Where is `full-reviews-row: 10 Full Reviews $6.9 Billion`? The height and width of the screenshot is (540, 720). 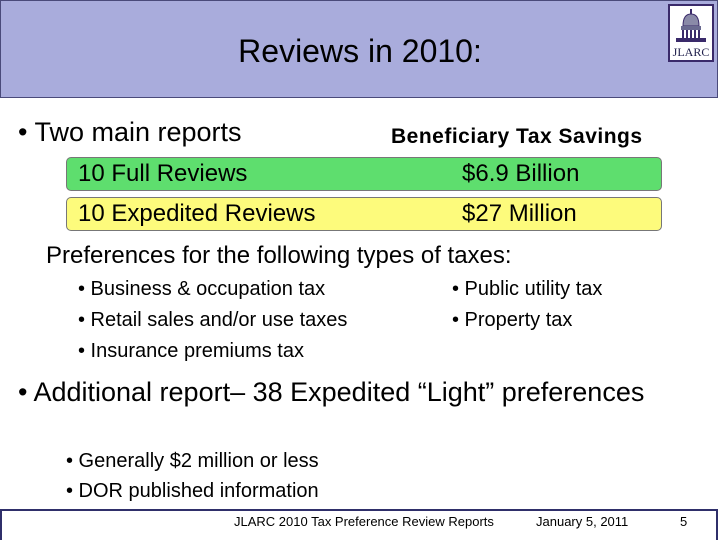
full-reviews-row: 10 Full Reviews $6.9 Billion is located at coordinates (364, 174).